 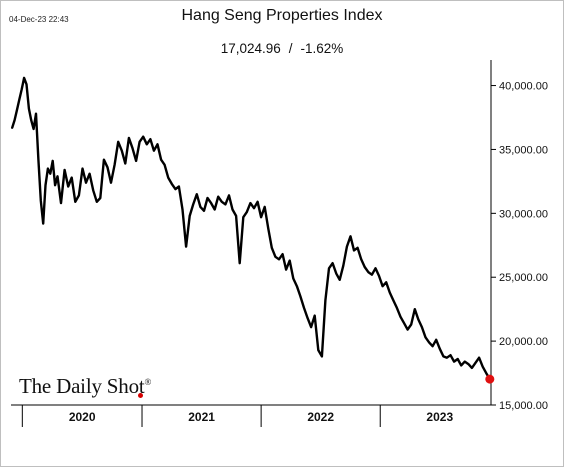 What do you see at coordinates (250, 48) in the screenshot?
I see `last-value: 17,024.96` at bounding box center [250, 48].